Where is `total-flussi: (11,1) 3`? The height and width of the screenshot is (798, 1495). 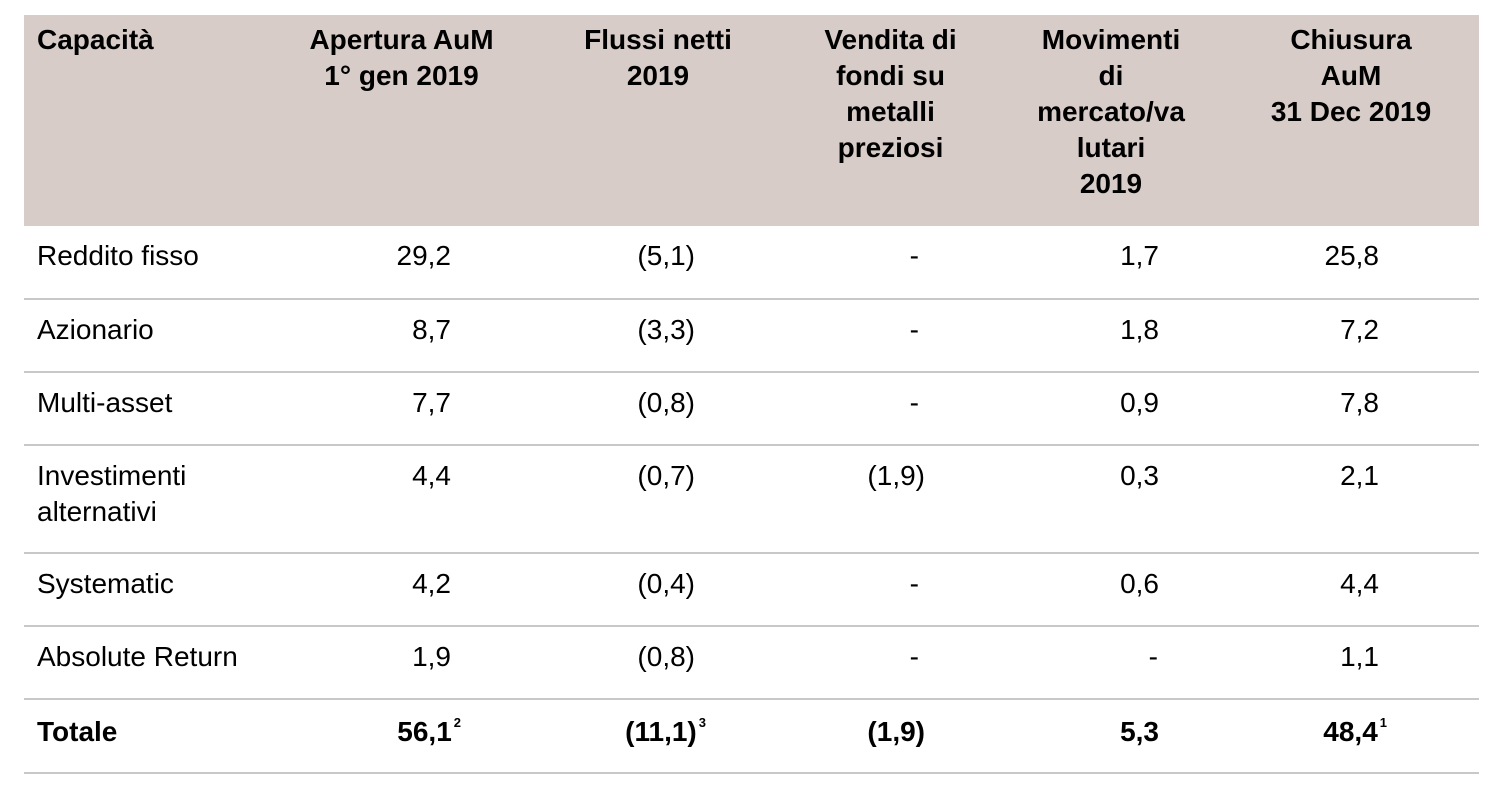
total-flussi: (11,1) 3 is located at coordinates (658, 736).